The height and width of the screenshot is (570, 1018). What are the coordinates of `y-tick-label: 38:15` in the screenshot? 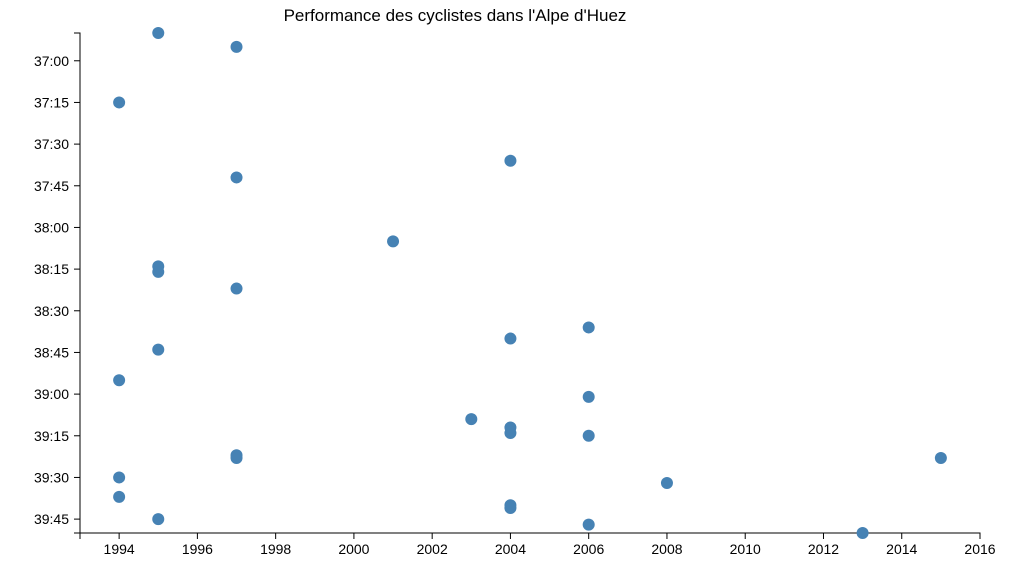 It's located at (51, 269).